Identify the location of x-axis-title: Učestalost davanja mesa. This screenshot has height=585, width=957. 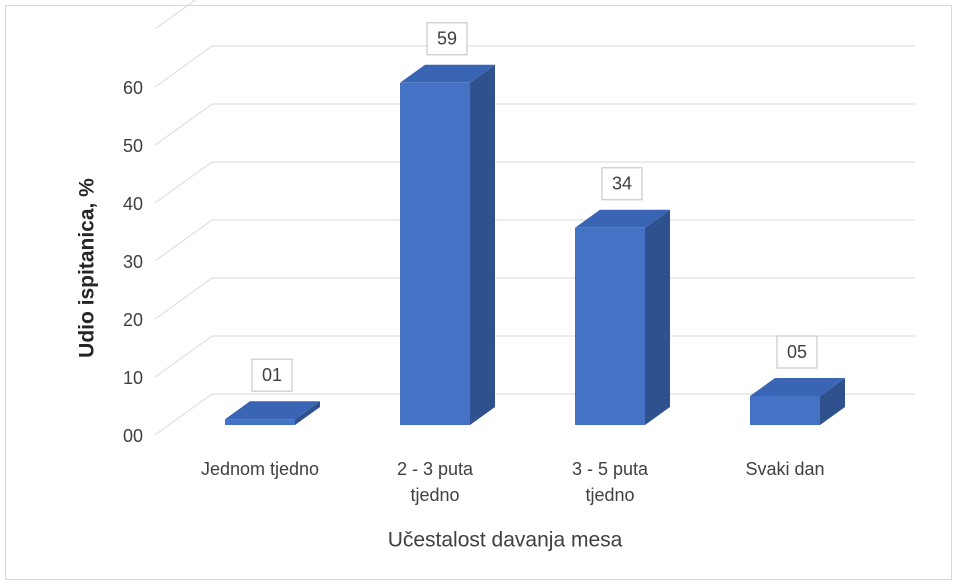
(505, 540).